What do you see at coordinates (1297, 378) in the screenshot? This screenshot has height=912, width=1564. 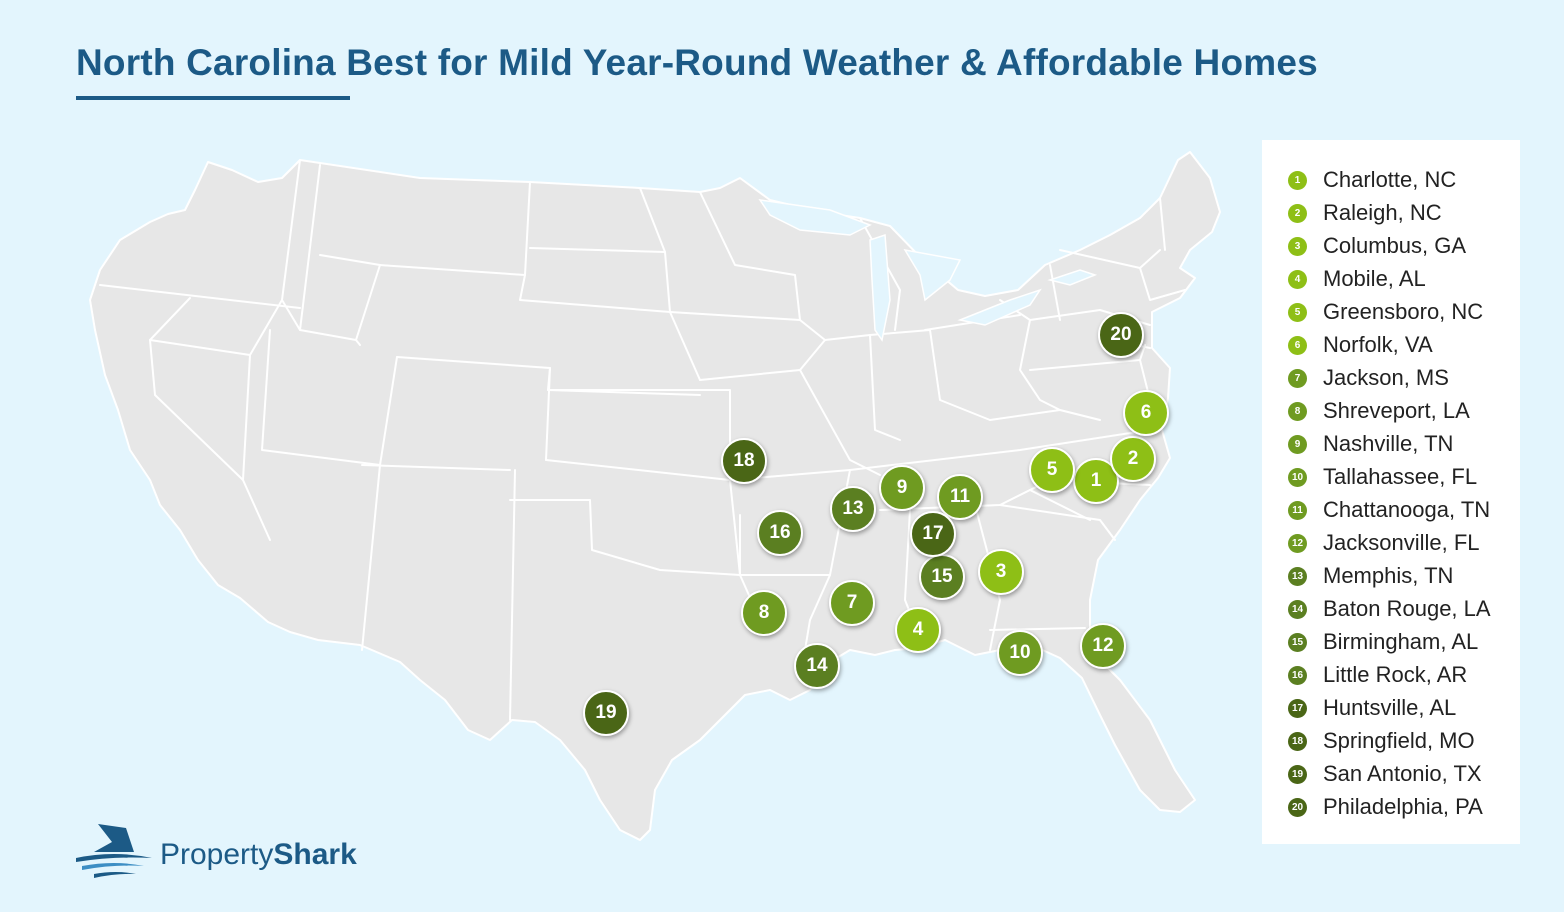 I see `legend-rank-badge: 7` at bounding box center [1297, 378].